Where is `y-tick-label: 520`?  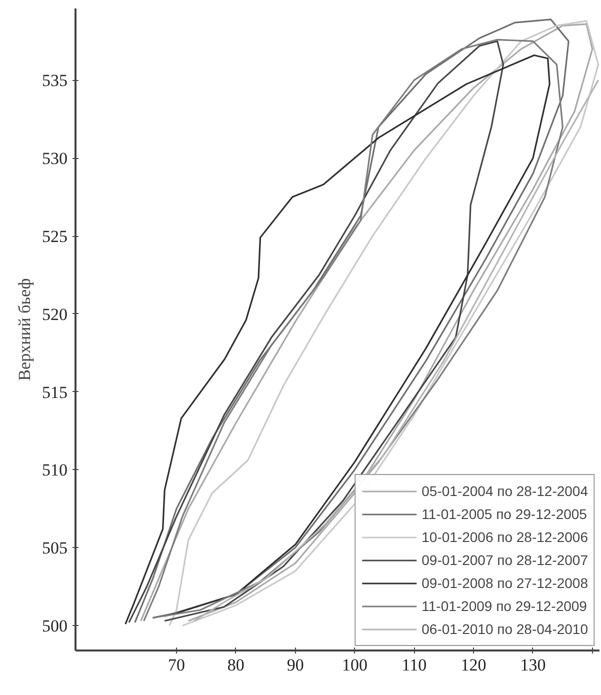
y-tick-label: 520 is located at coordinates (55, 314).